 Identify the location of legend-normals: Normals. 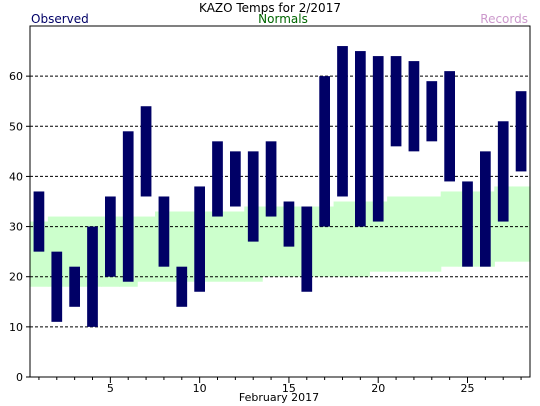
(283, 19).